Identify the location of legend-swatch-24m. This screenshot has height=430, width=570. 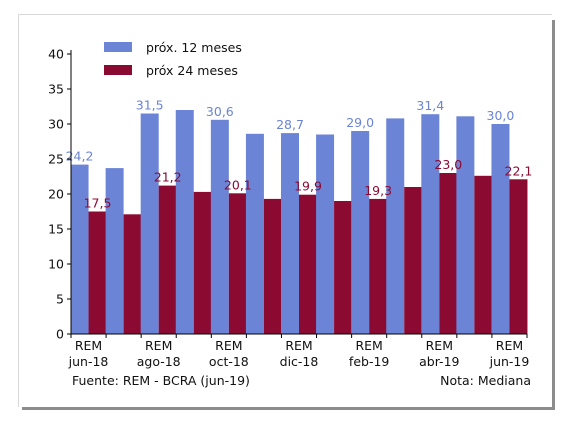
(118, 70).